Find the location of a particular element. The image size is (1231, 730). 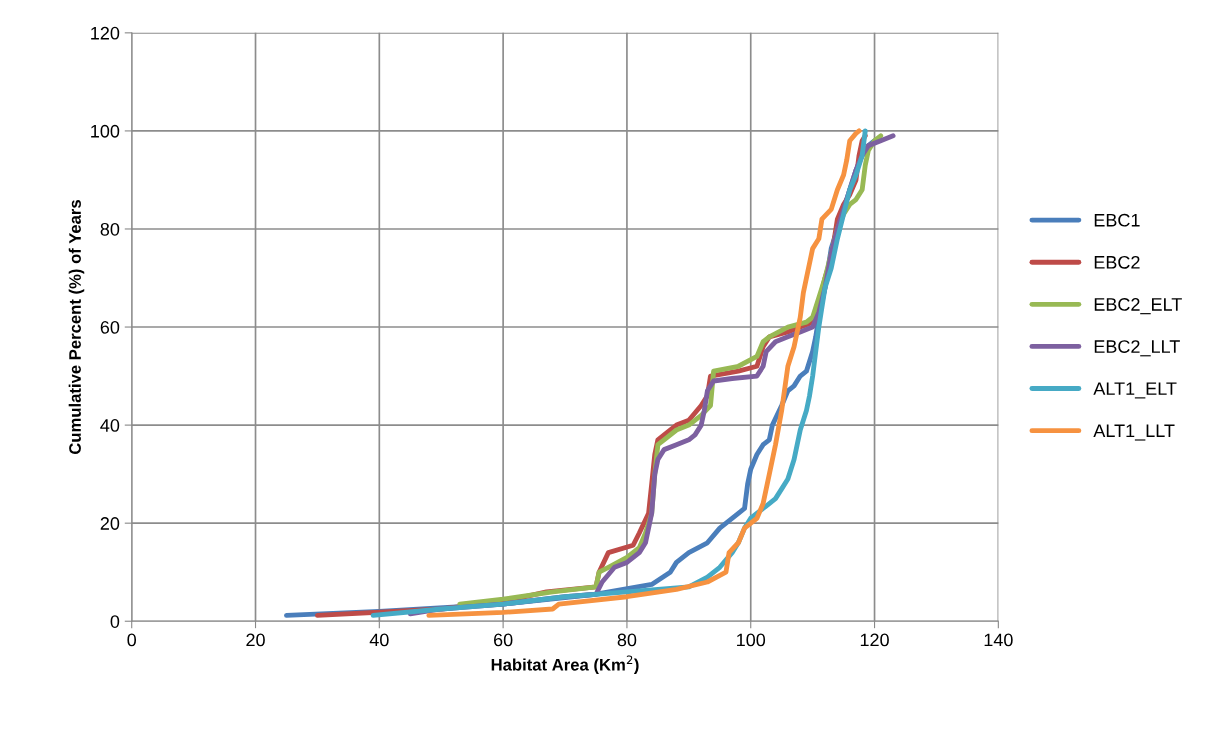

x-tick-label: 60 is located at coordinates (503, 640).